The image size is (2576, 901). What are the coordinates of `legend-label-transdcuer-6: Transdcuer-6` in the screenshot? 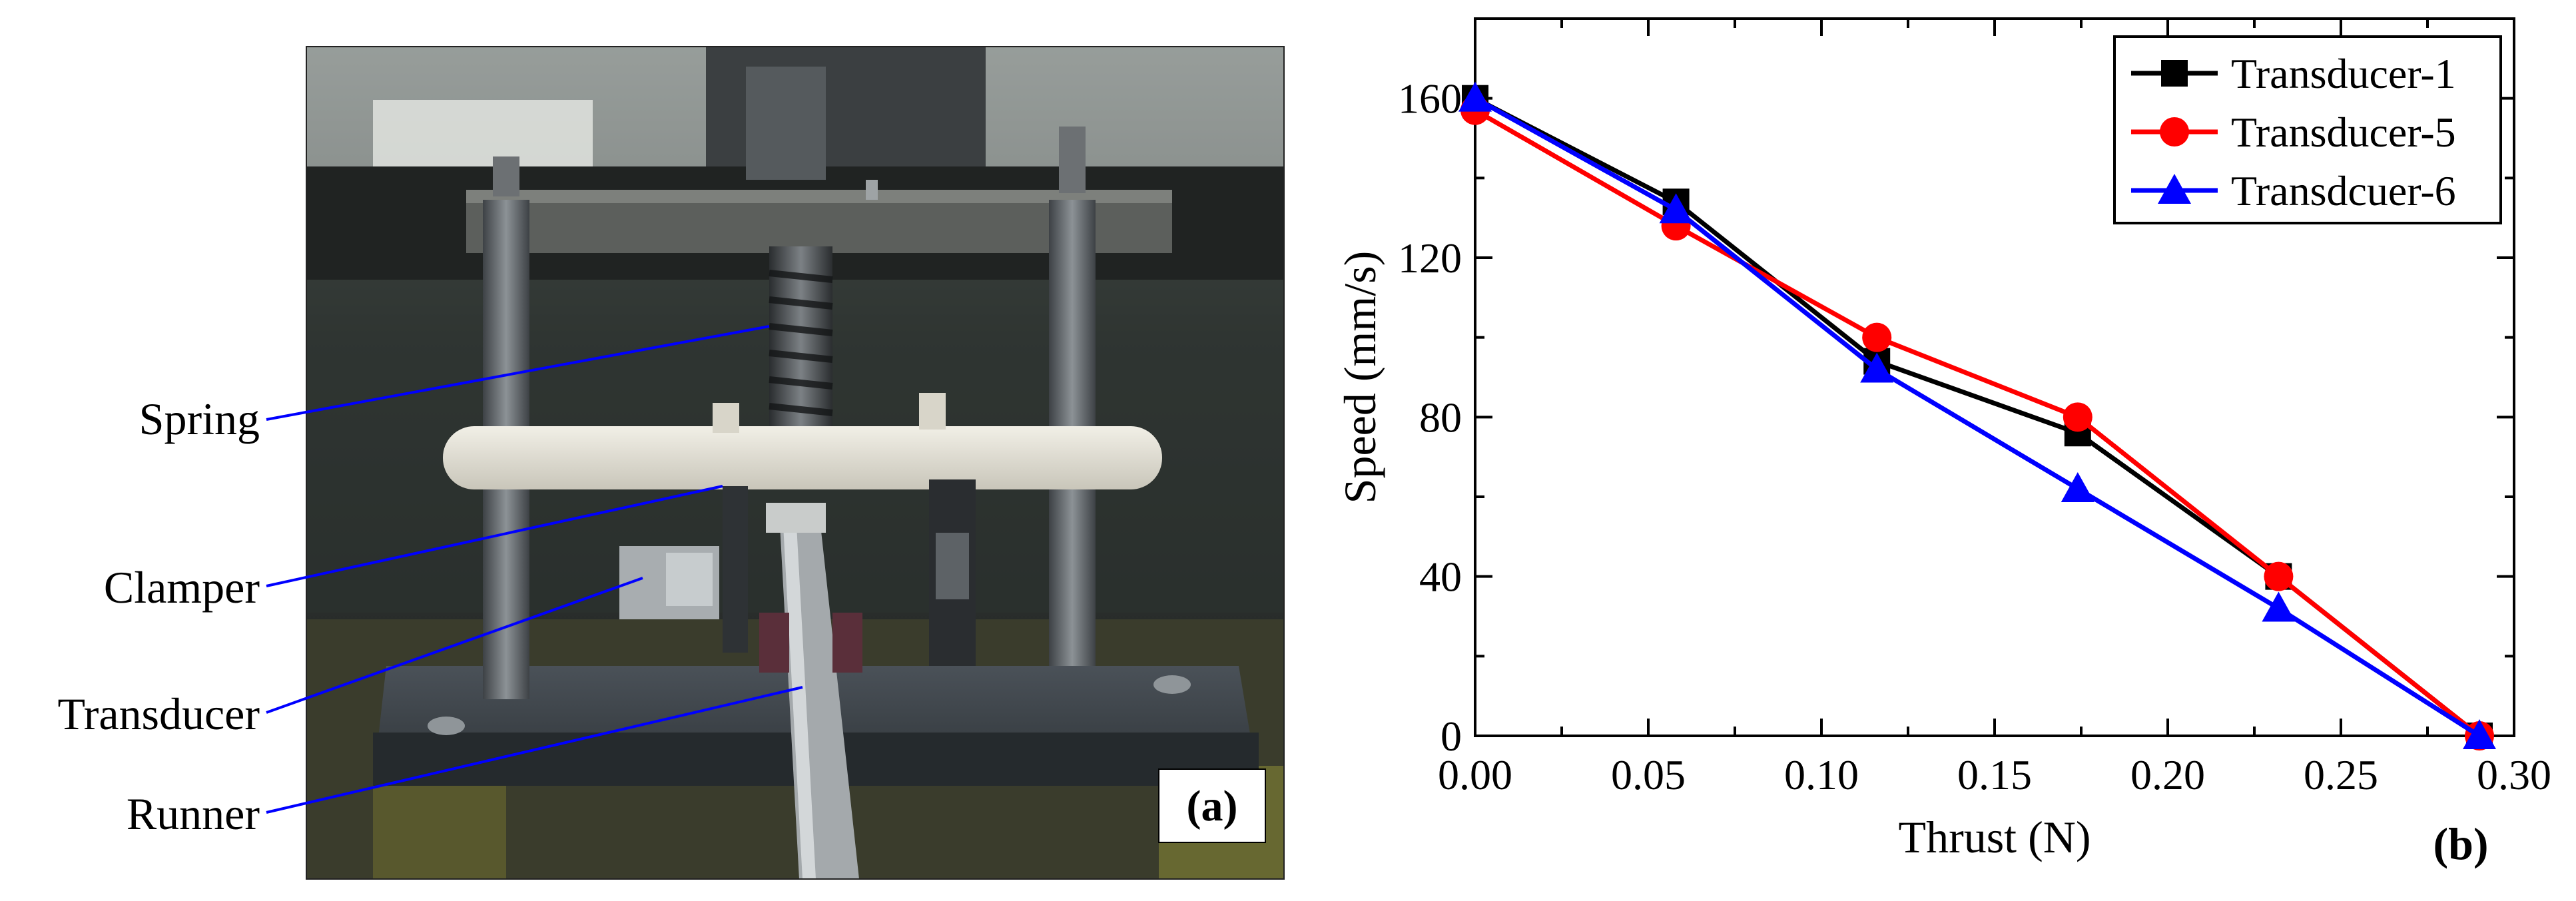 It's located at (2343, 190).